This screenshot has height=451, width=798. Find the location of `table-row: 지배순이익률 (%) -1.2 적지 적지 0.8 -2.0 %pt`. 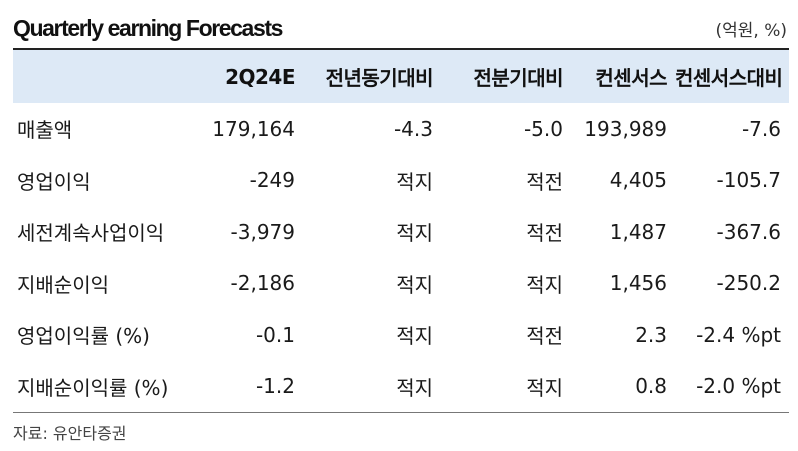

table-row: 지배순이익률 (%) -1.2 적지 적지 0.8 -2.0 %pt is located at coordinates (401, 387).